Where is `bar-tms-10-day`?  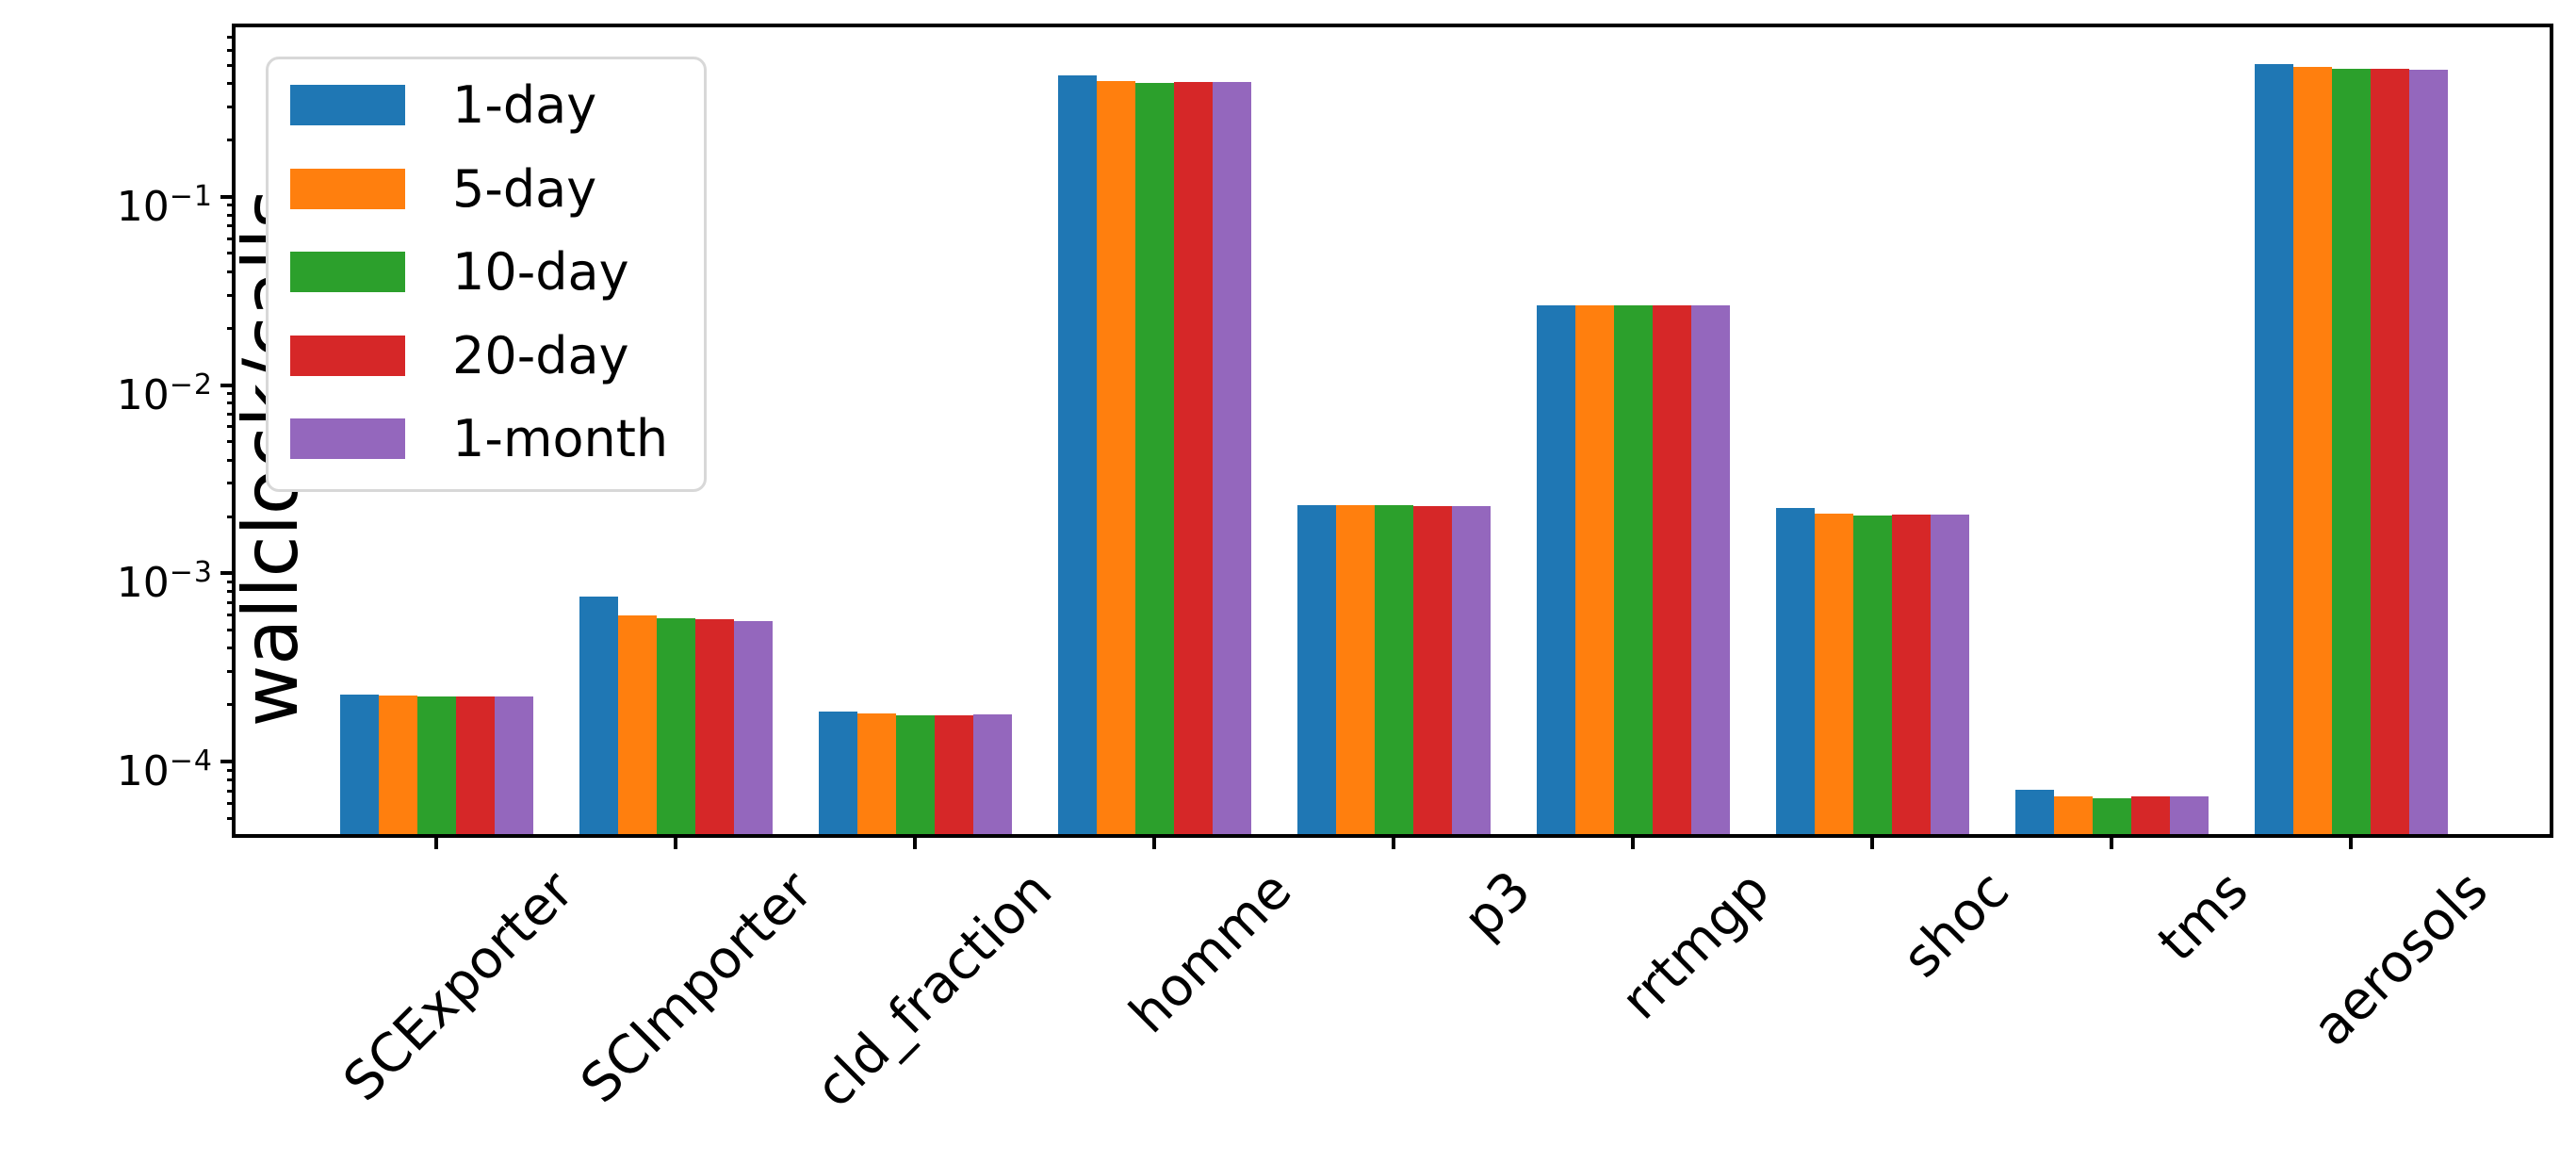
bar-tms-10-day is located at coordinates (2111, 815).